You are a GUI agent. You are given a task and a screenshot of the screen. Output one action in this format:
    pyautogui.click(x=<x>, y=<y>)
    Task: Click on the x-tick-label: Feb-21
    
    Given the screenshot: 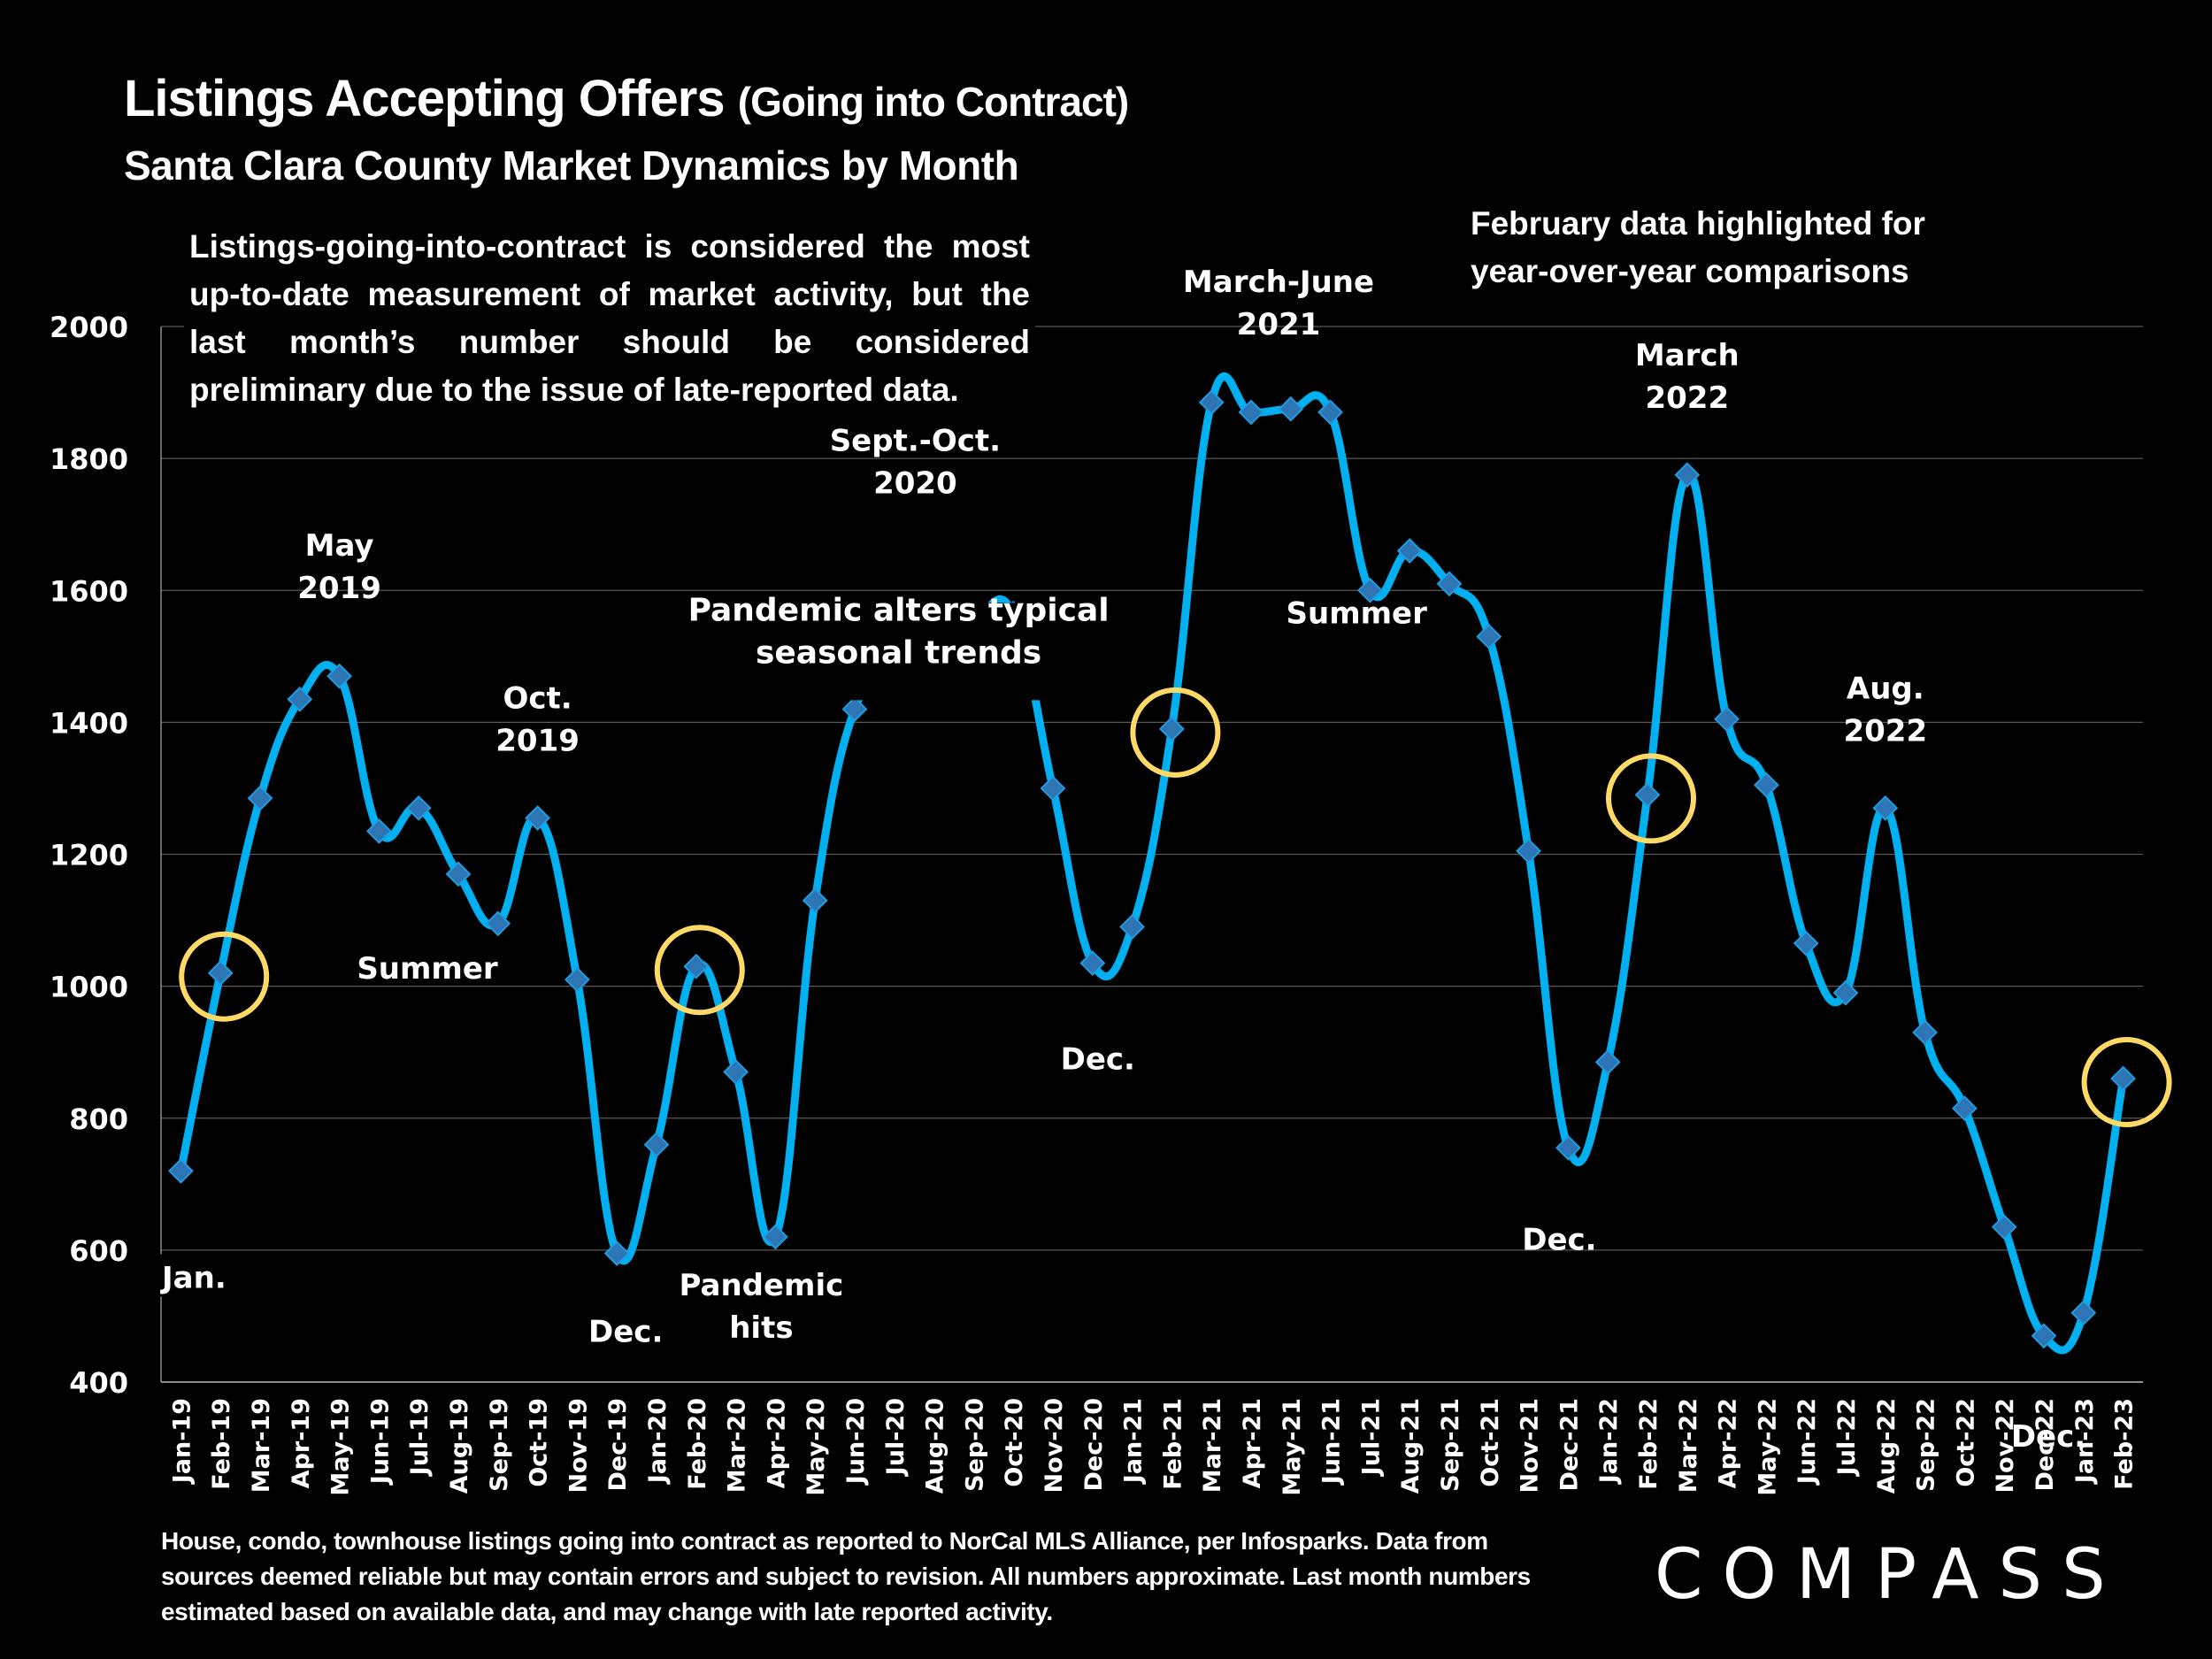 What is the action you would take?
    pyautogui.click(x=1173, y=1444)
    